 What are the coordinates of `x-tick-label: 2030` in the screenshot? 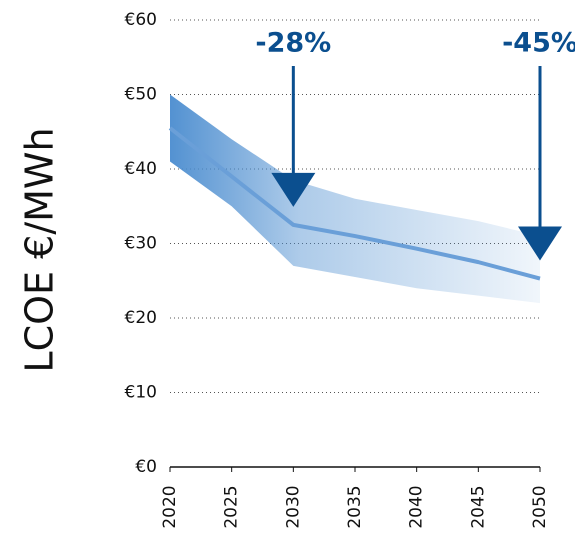 It's located at (293, 506).